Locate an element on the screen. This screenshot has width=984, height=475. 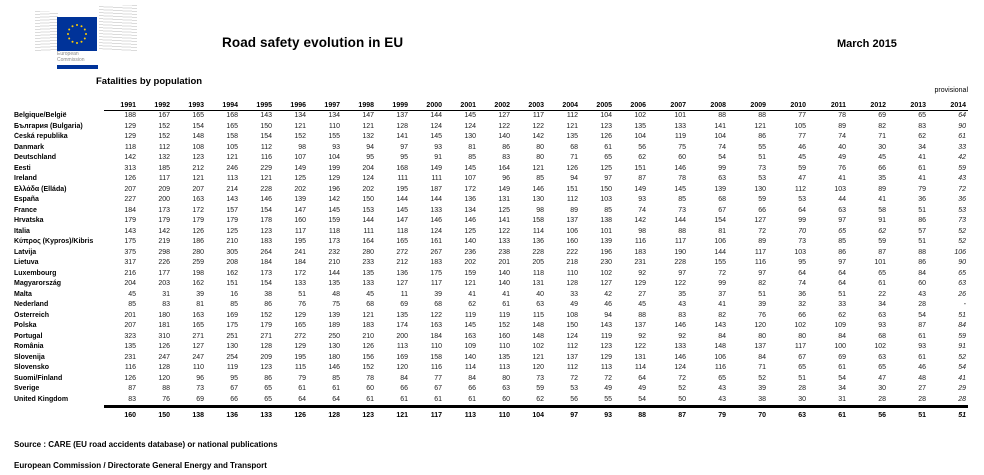
value-cell: 145 is located at coordinates (470, 115).